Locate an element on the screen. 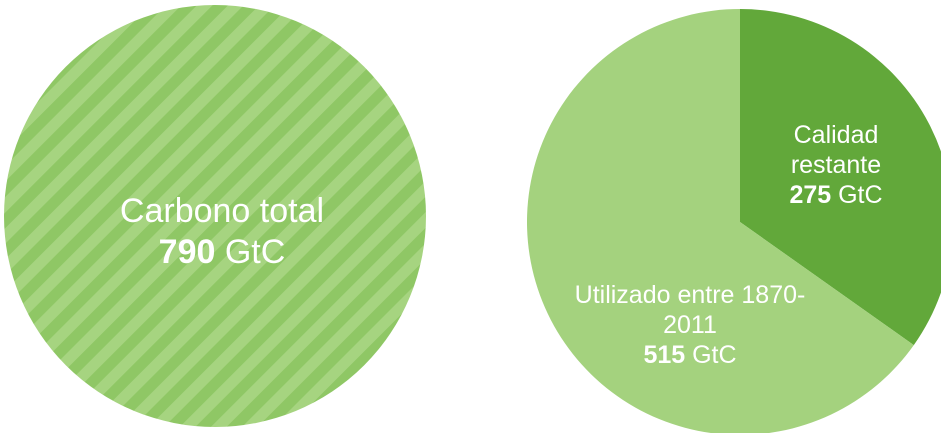 The image size is (941, 433). slice-label: Carbono total 790 GtC is located at coordinates (222, 232).